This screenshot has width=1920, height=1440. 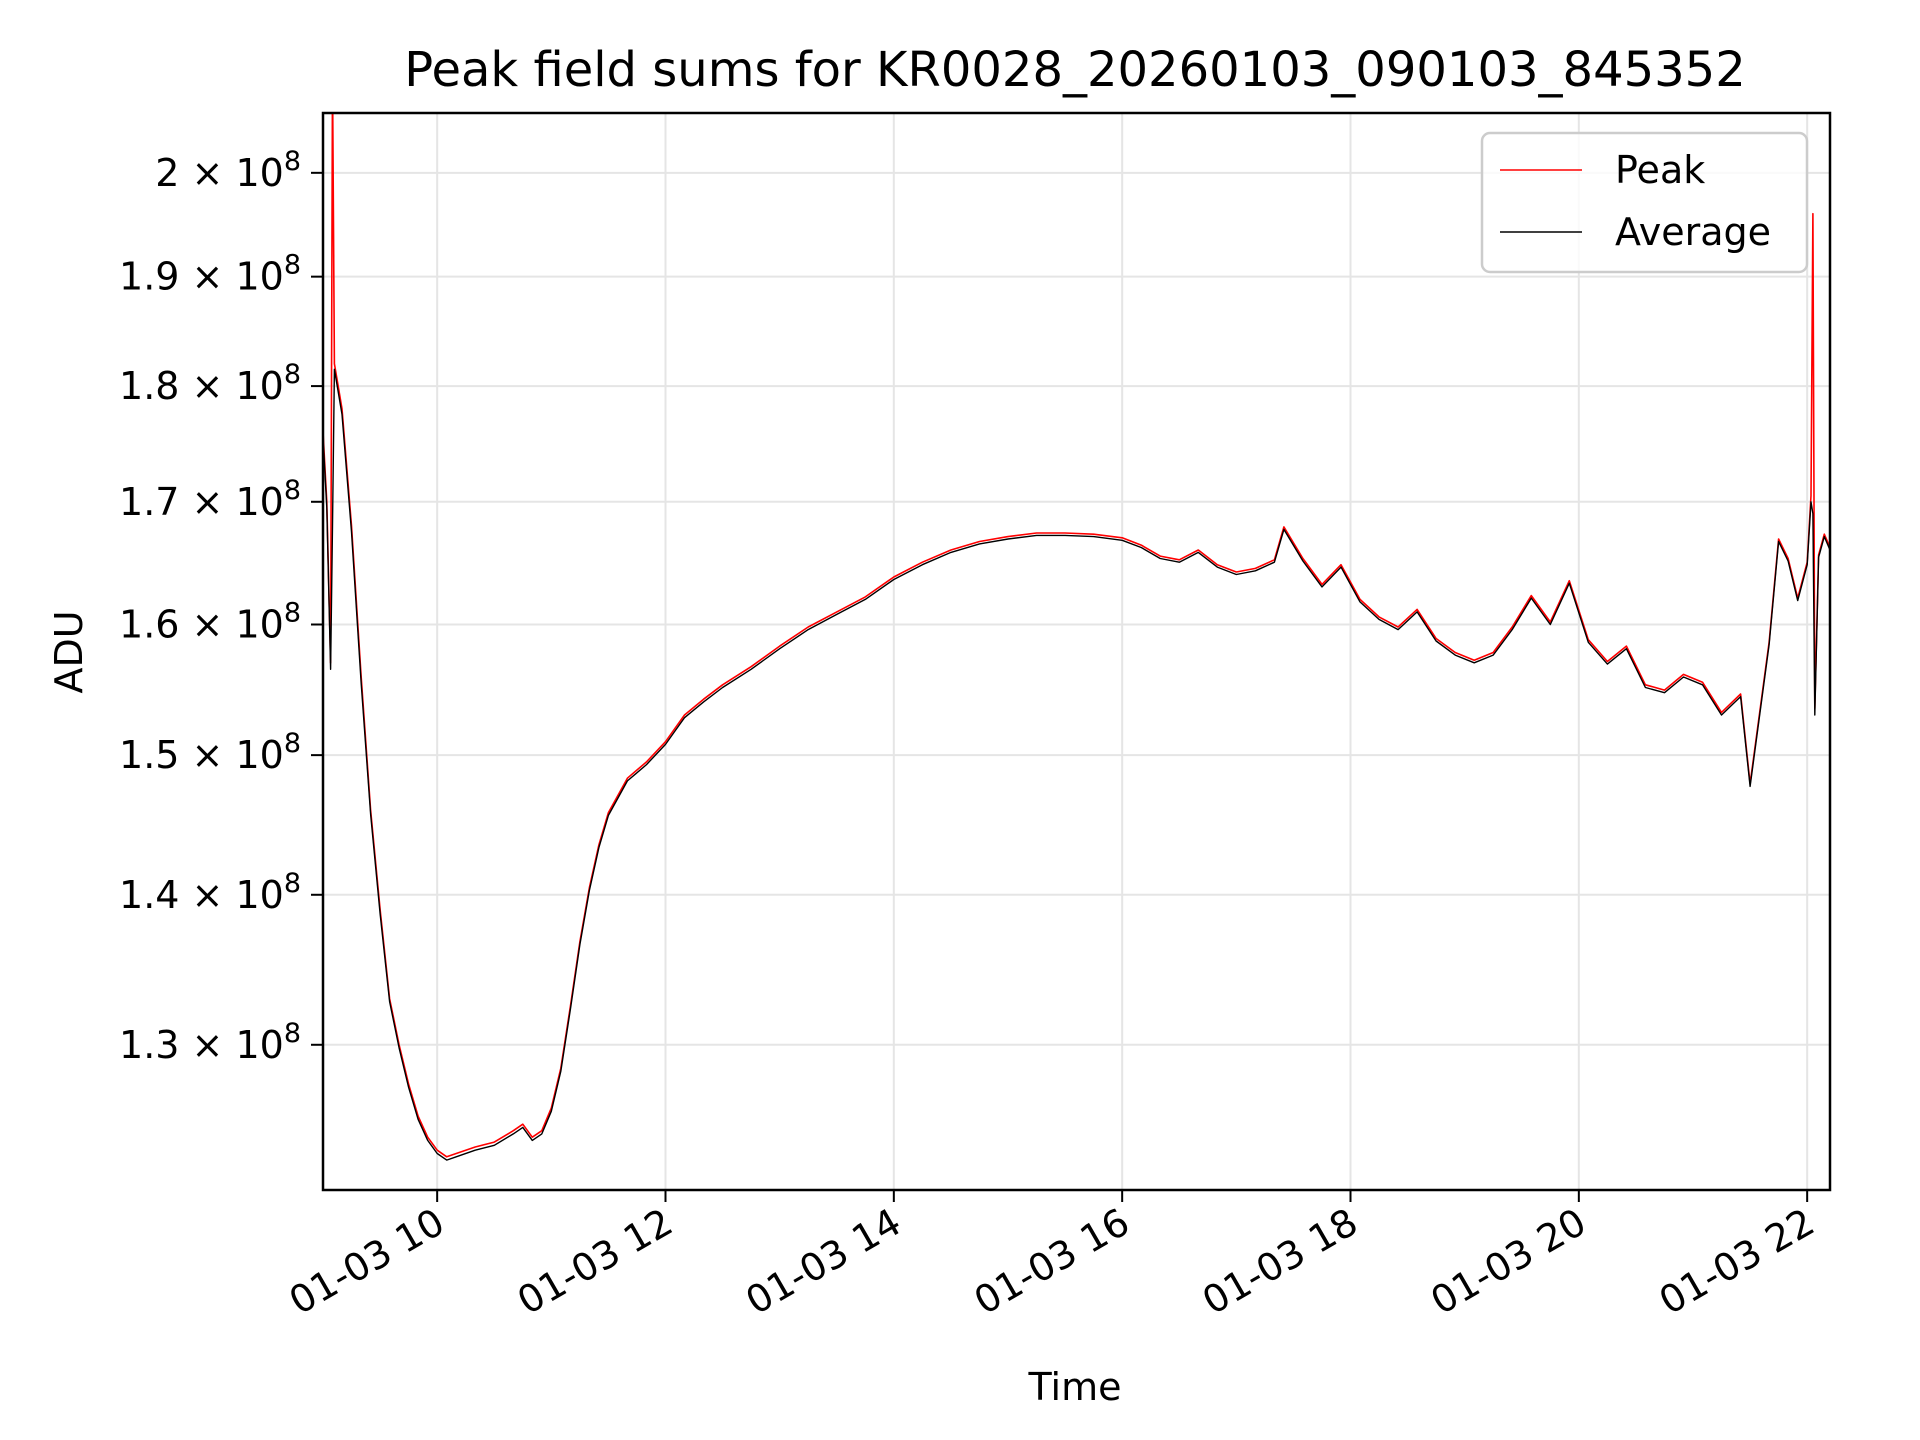 I want to click on y-tick-label: 1.9 × 108, so click(x=210, y=274).